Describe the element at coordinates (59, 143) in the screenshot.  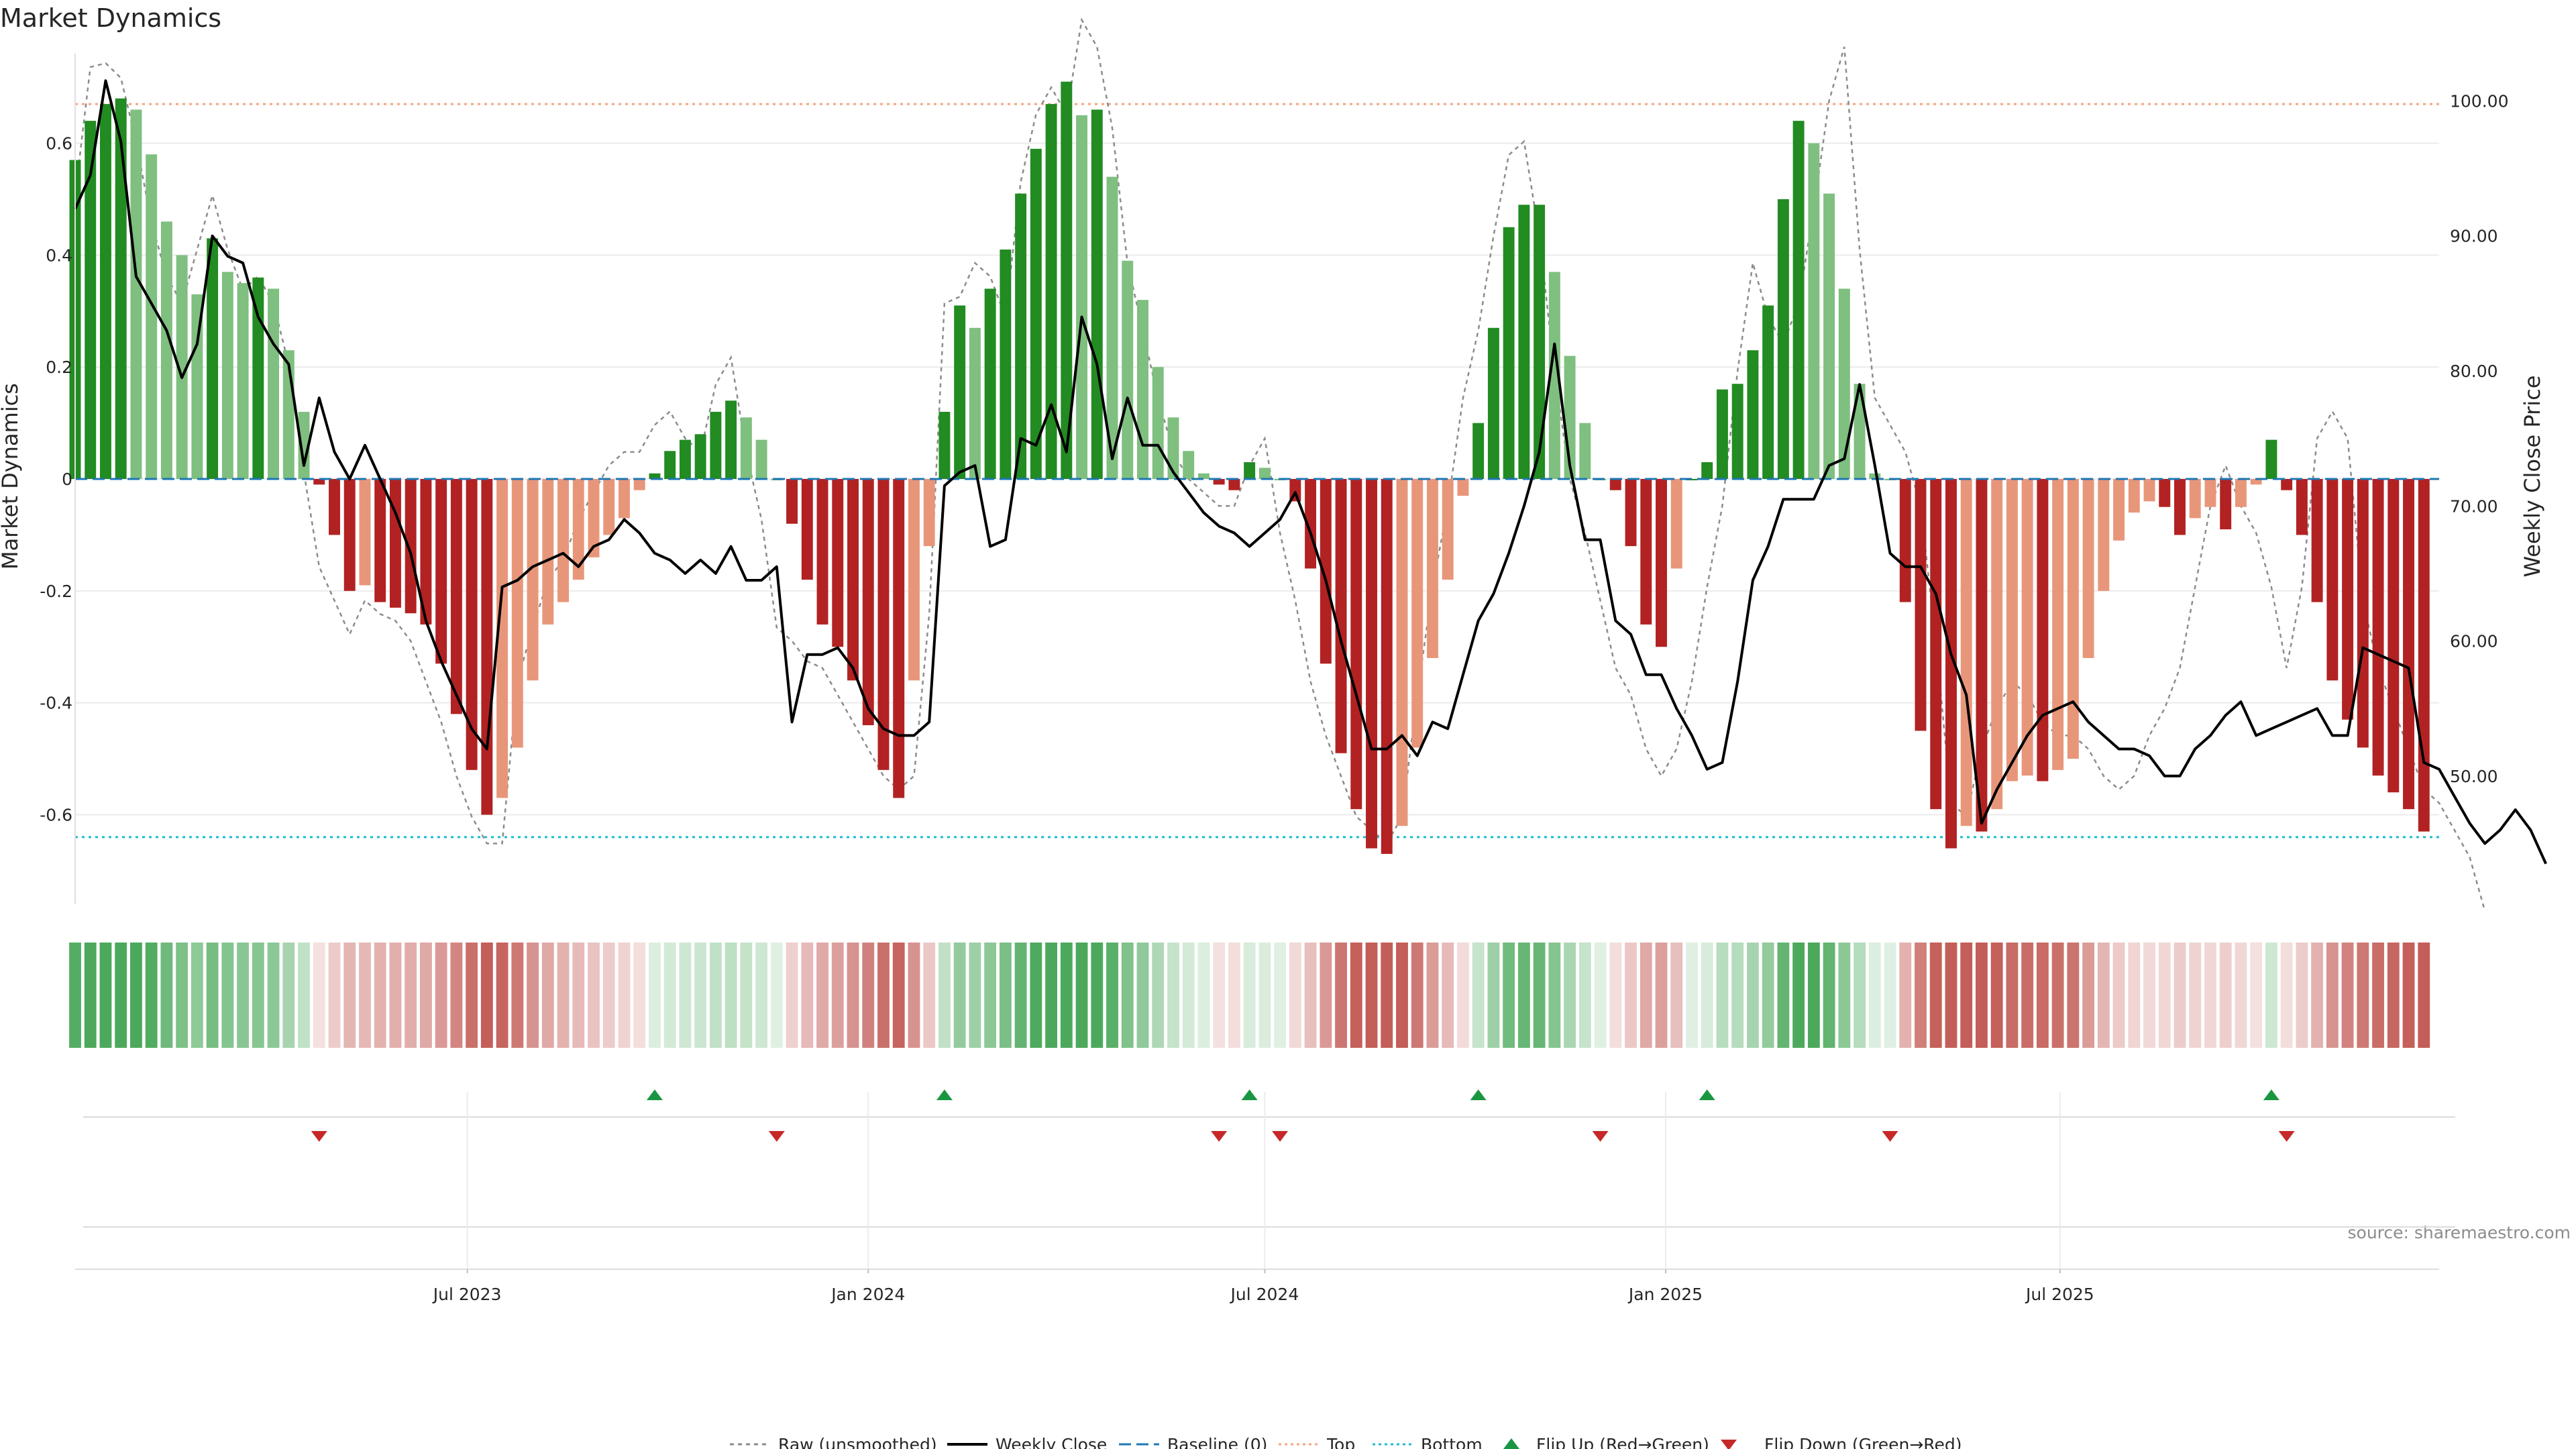
I see `y-tick-label-left: 0.6` at that location.